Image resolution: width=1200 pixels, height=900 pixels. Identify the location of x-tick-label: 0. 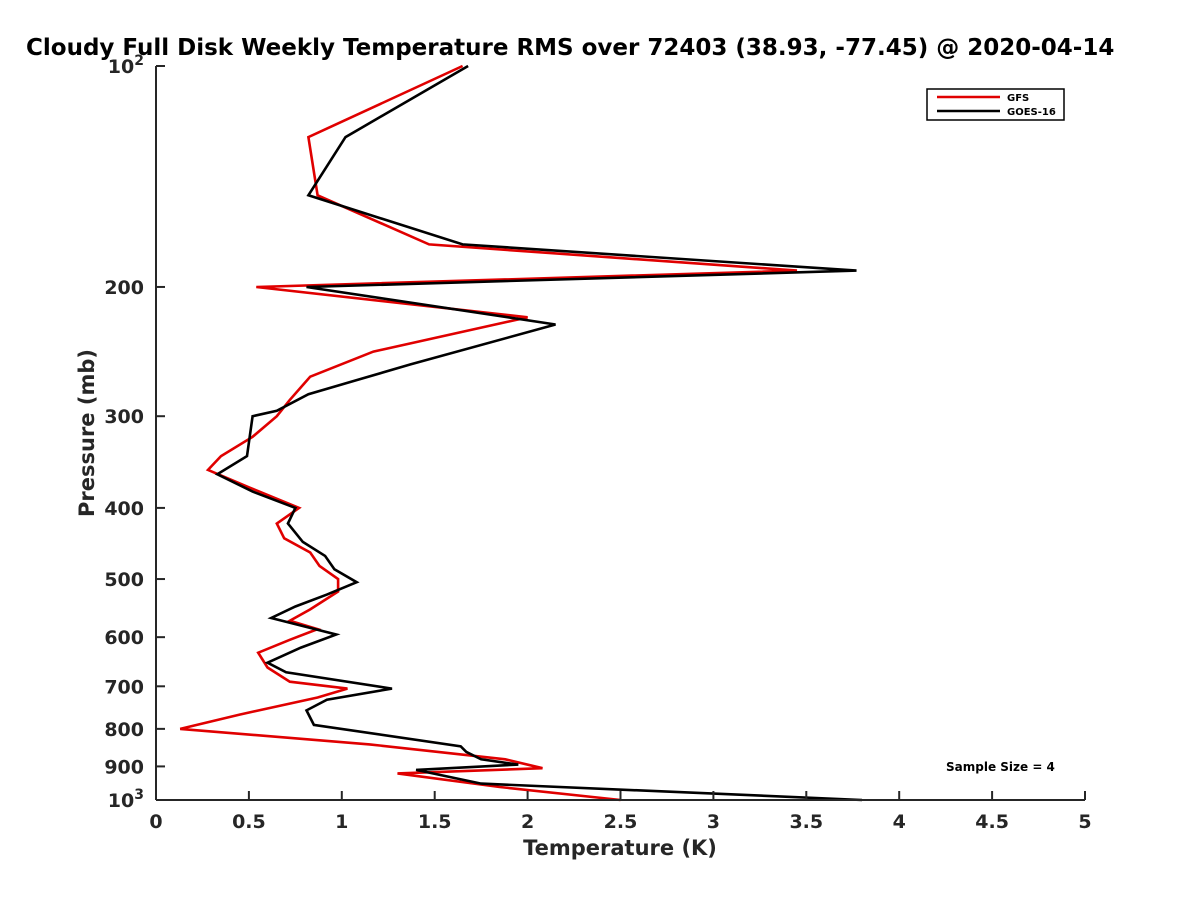
(155, 822).